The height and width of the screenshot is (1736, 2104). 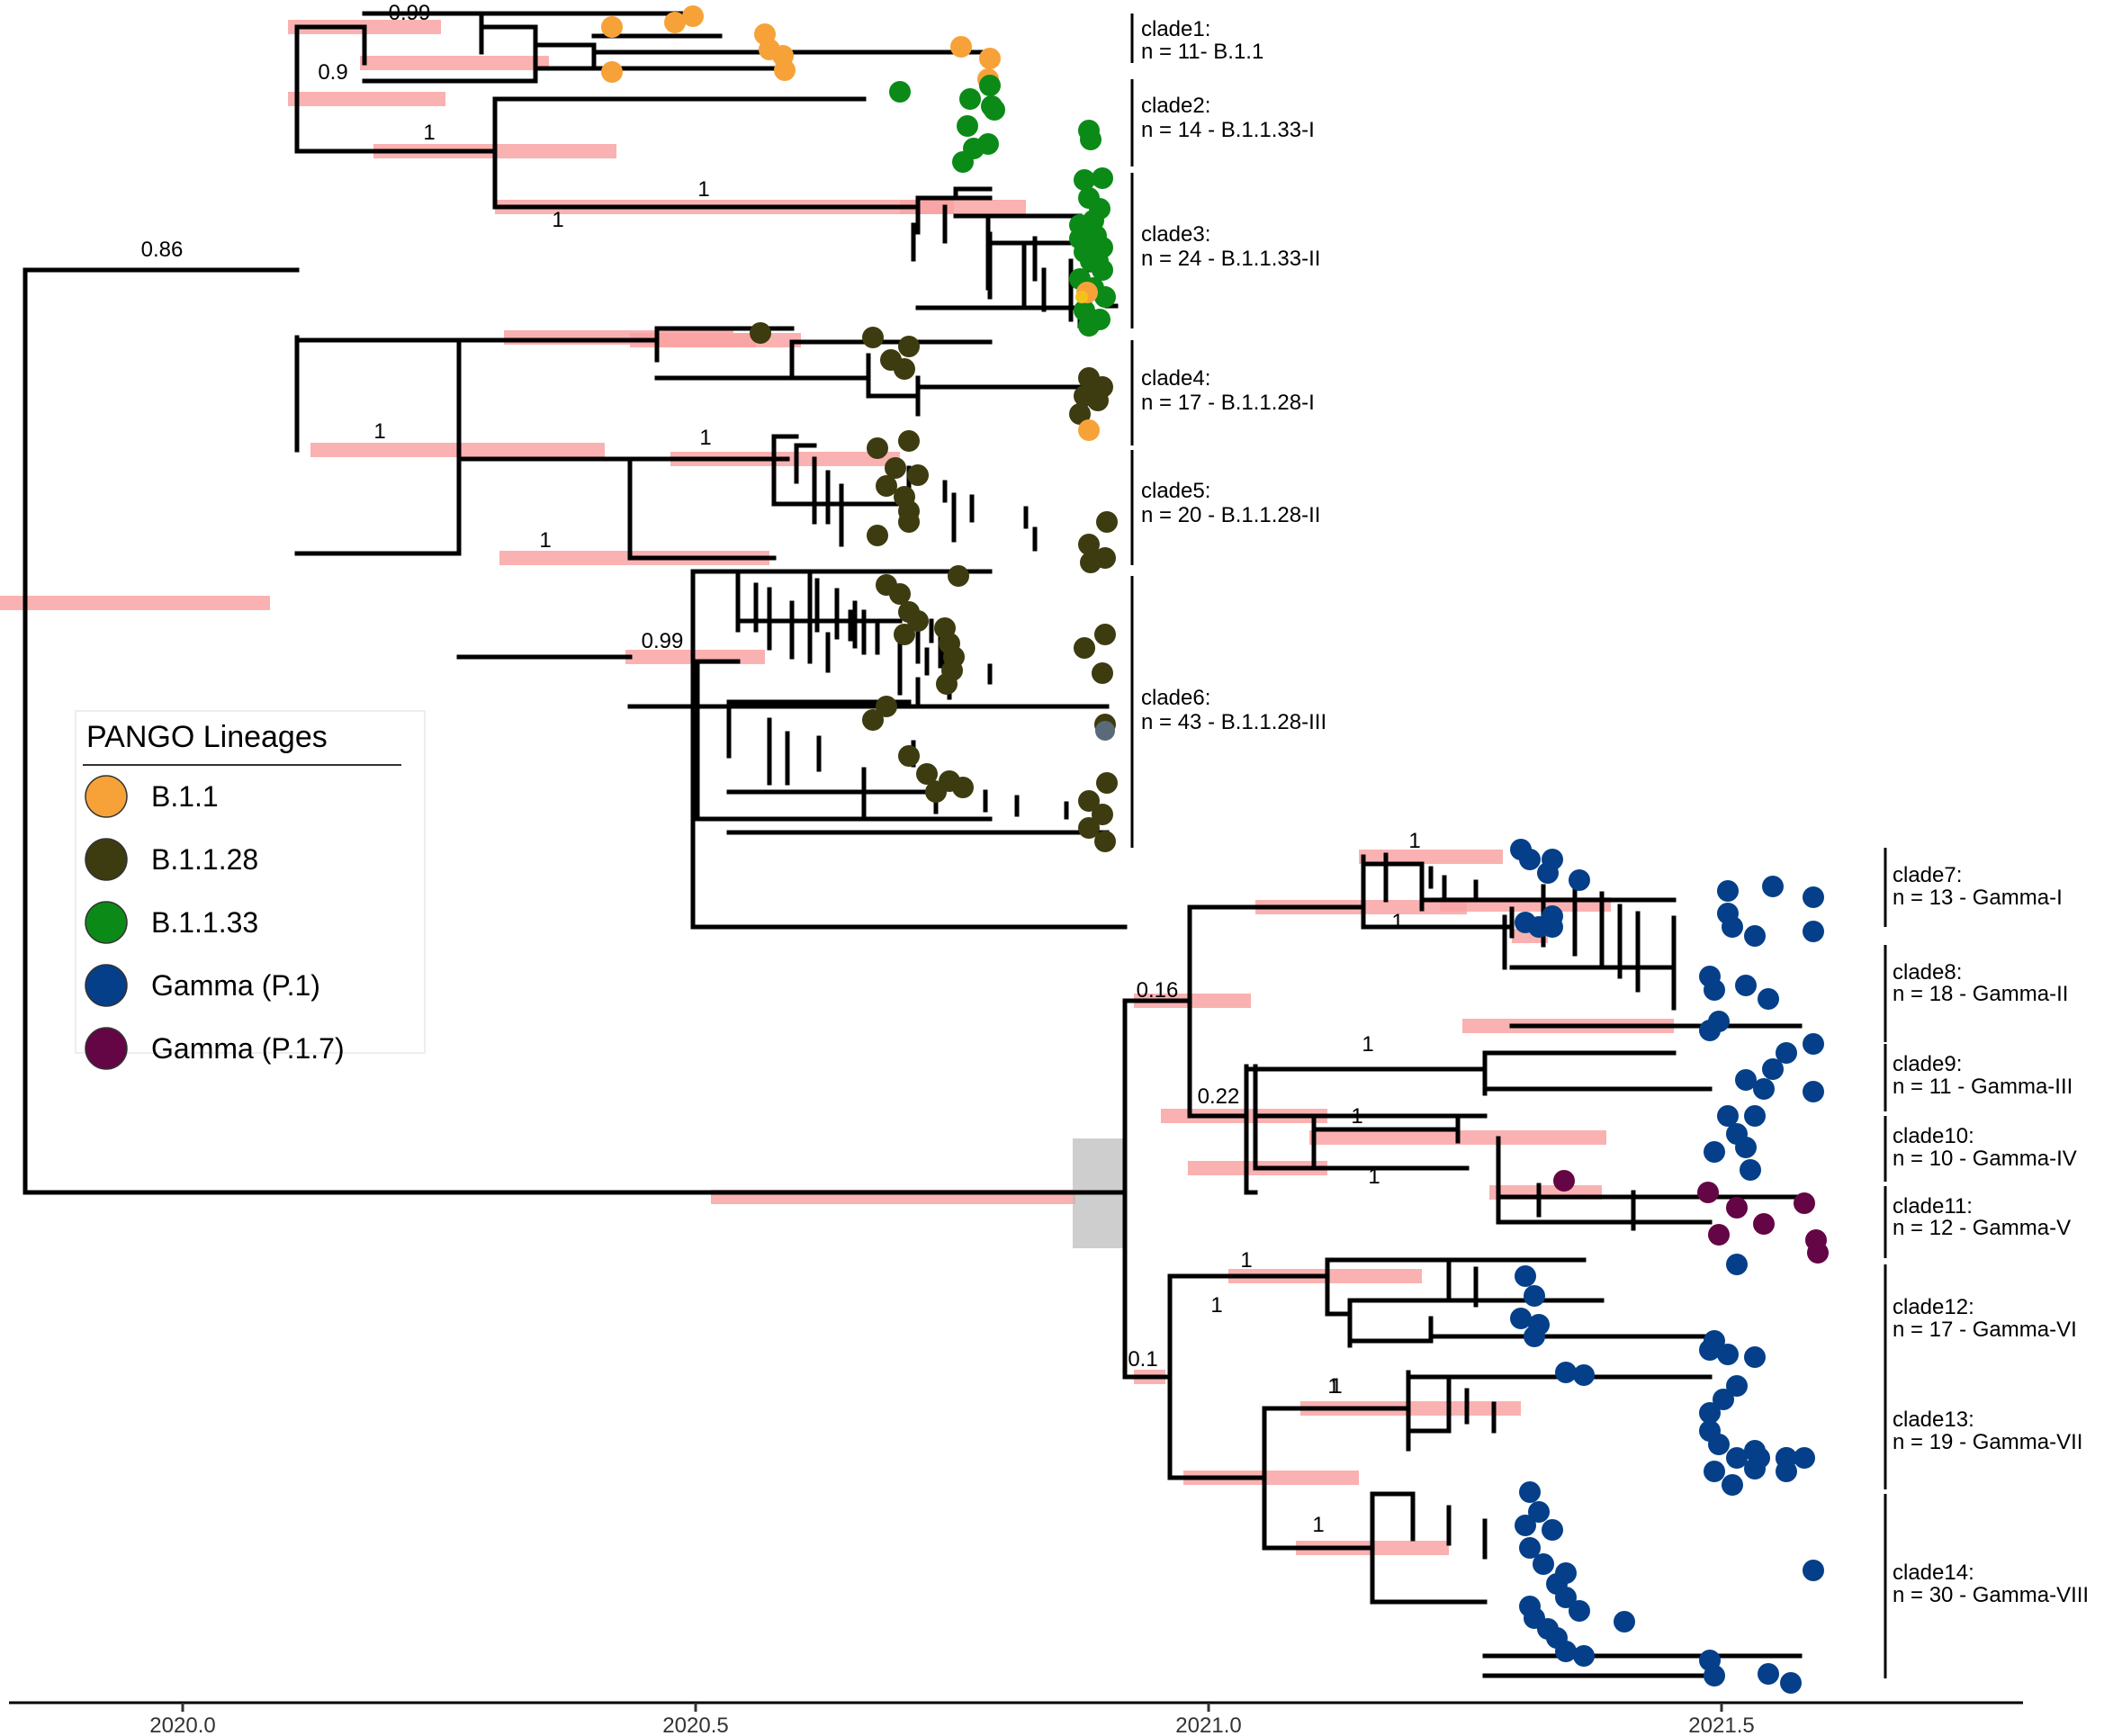 I want to click on support-label-4: 0.86, so click(x=163, y=250).